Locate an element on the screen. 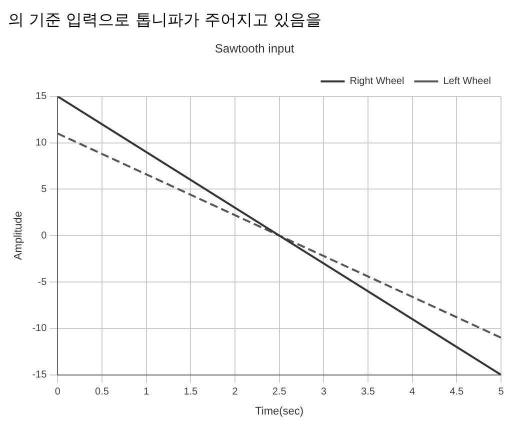  x-tick-label: 0.5 is located at coordinates (102, 392).